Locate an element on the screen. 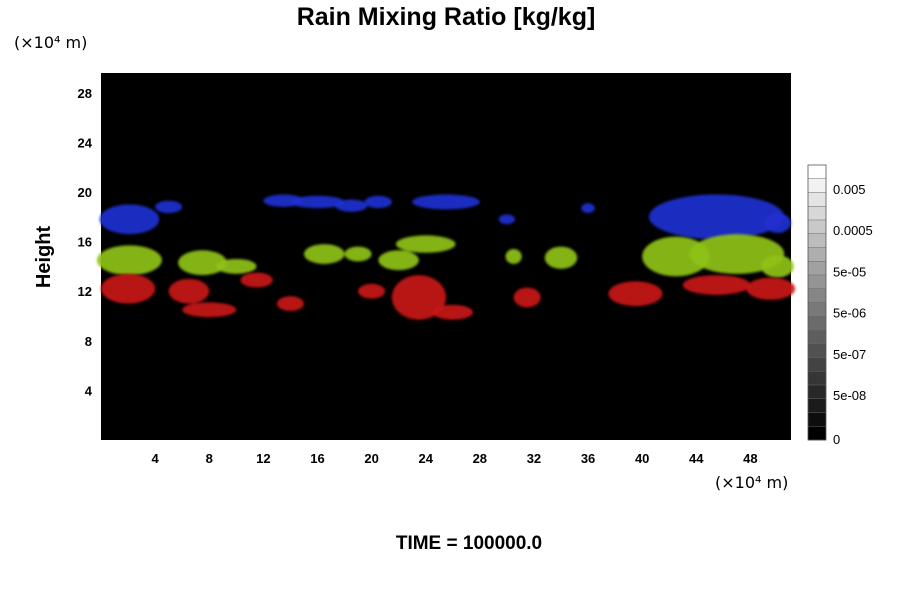  x-axis-unit: (×10⁴ m) is located at coordinates (751, 482).